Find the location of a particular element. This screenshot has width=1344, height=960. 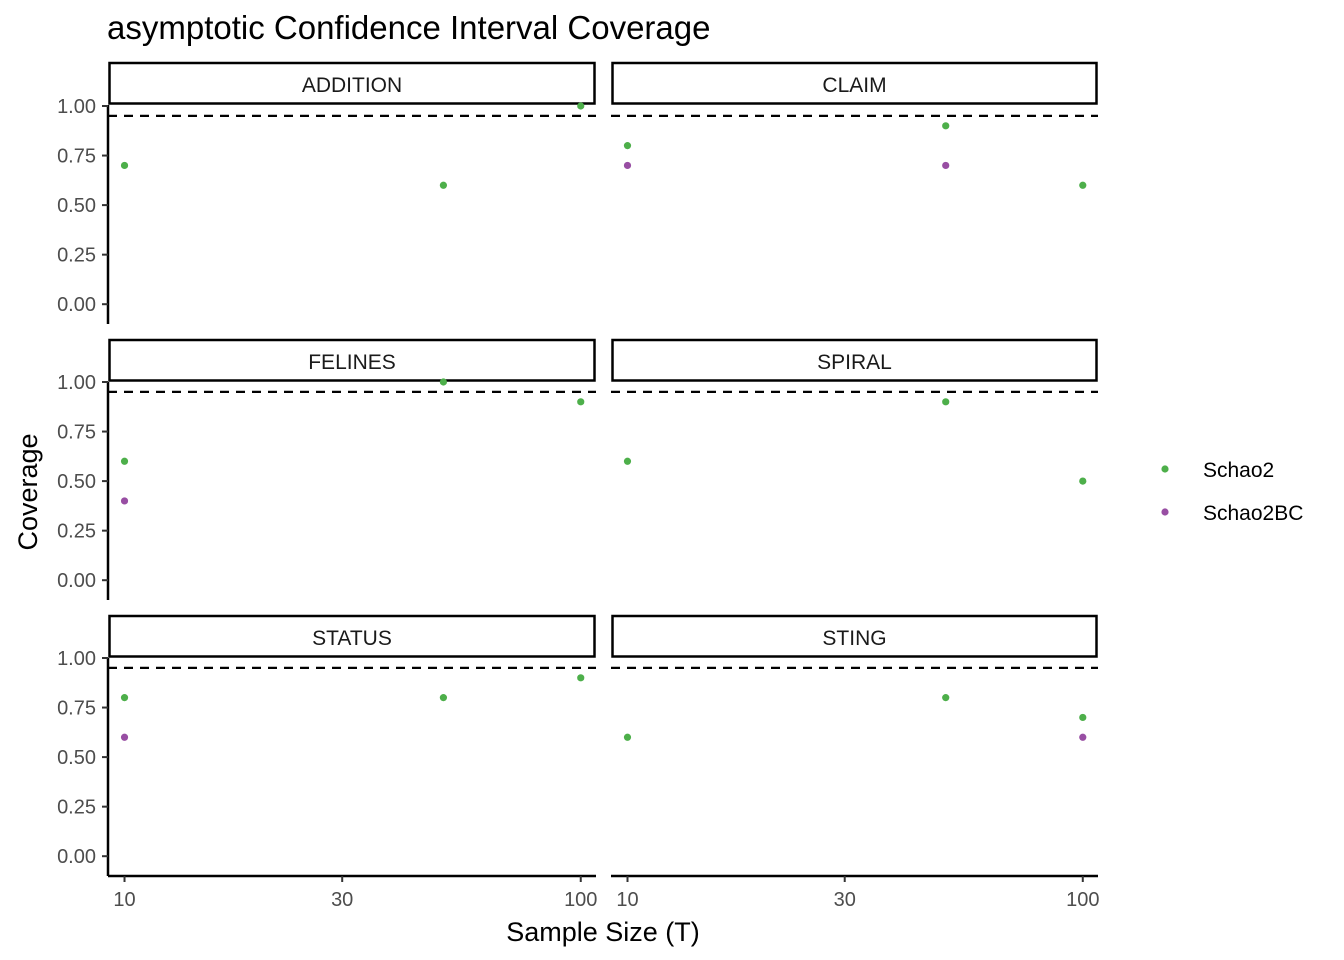

panel-sting: STING 10 30 100 is located at coordinates (855, 762).